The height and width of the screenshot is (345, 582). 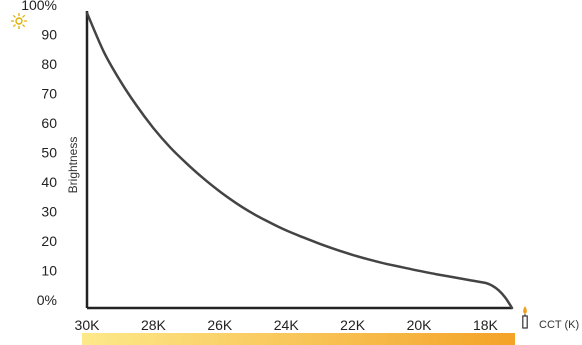 What do you see at coordinates (47, 300) in the screenshot?
I see `y-tick-label: 0%` at bounding box center [47, 300].